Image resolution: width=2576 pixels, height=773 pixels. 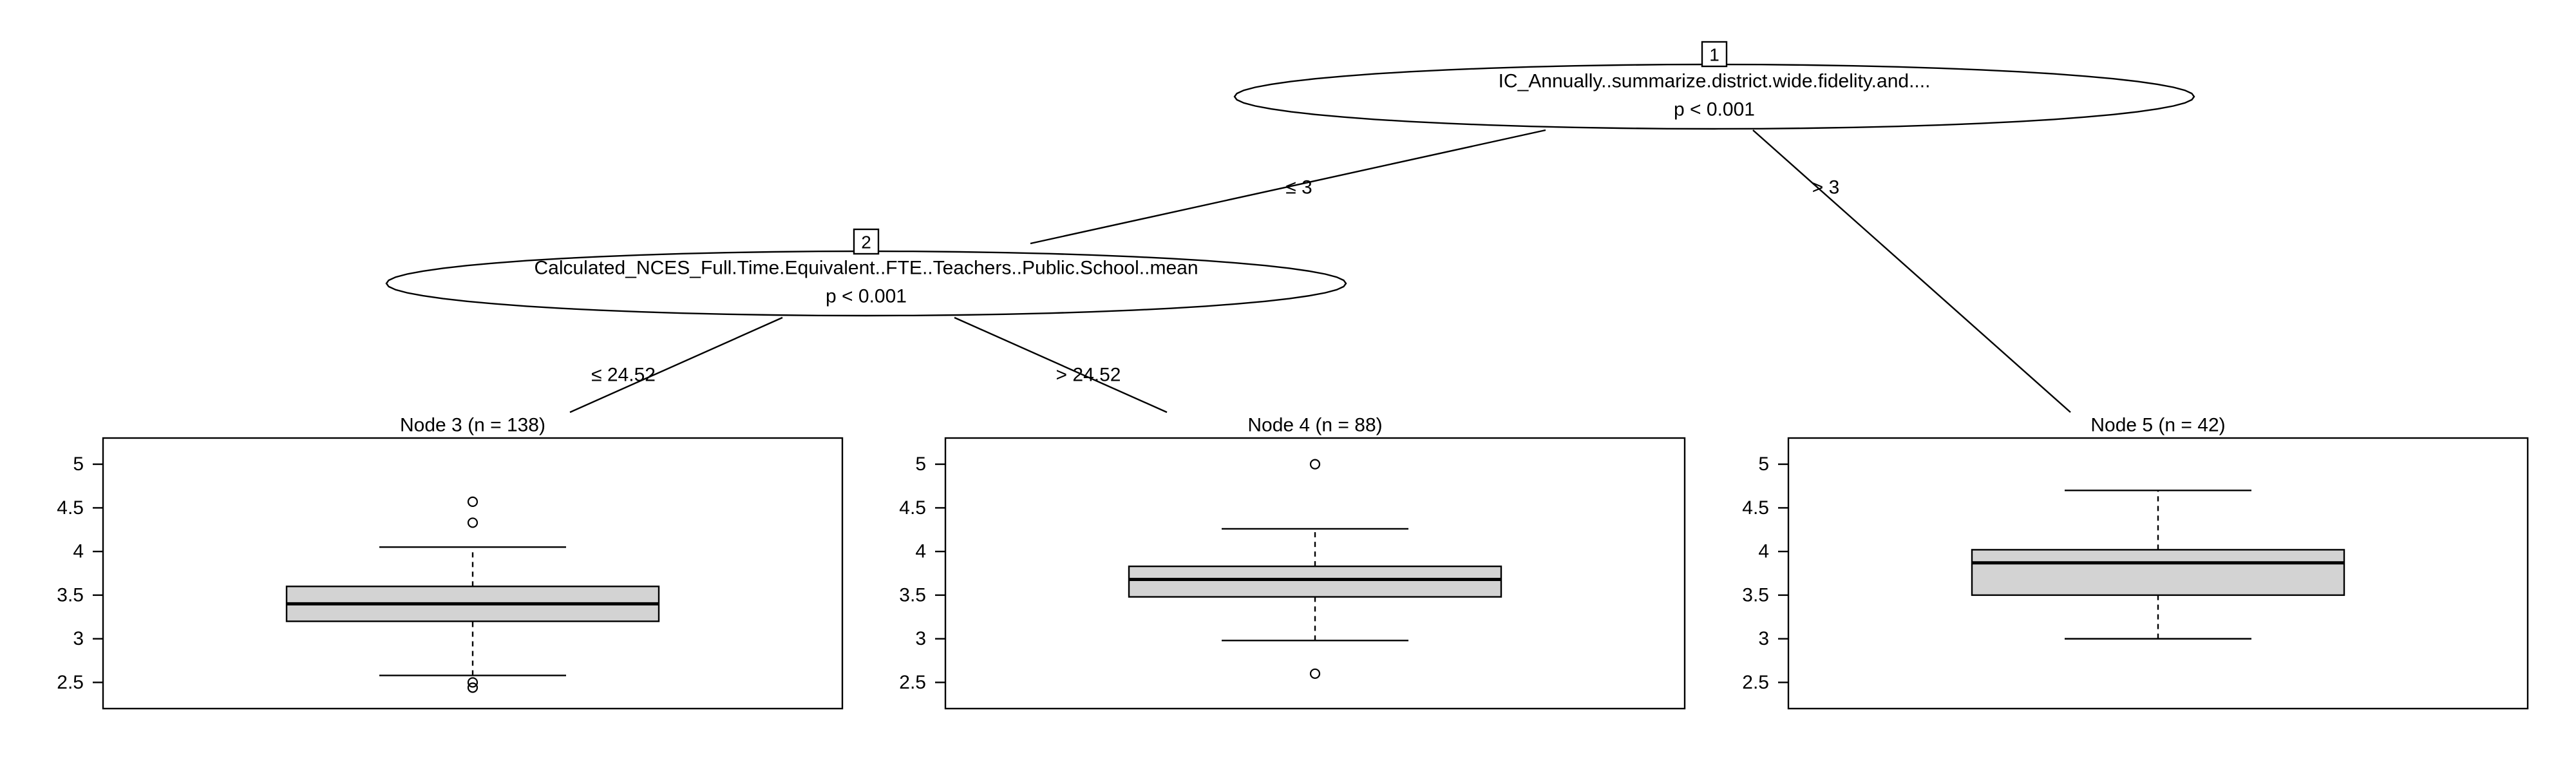 I want to click on y-tick-label-4-3: 4, so click(x=920, y=551).